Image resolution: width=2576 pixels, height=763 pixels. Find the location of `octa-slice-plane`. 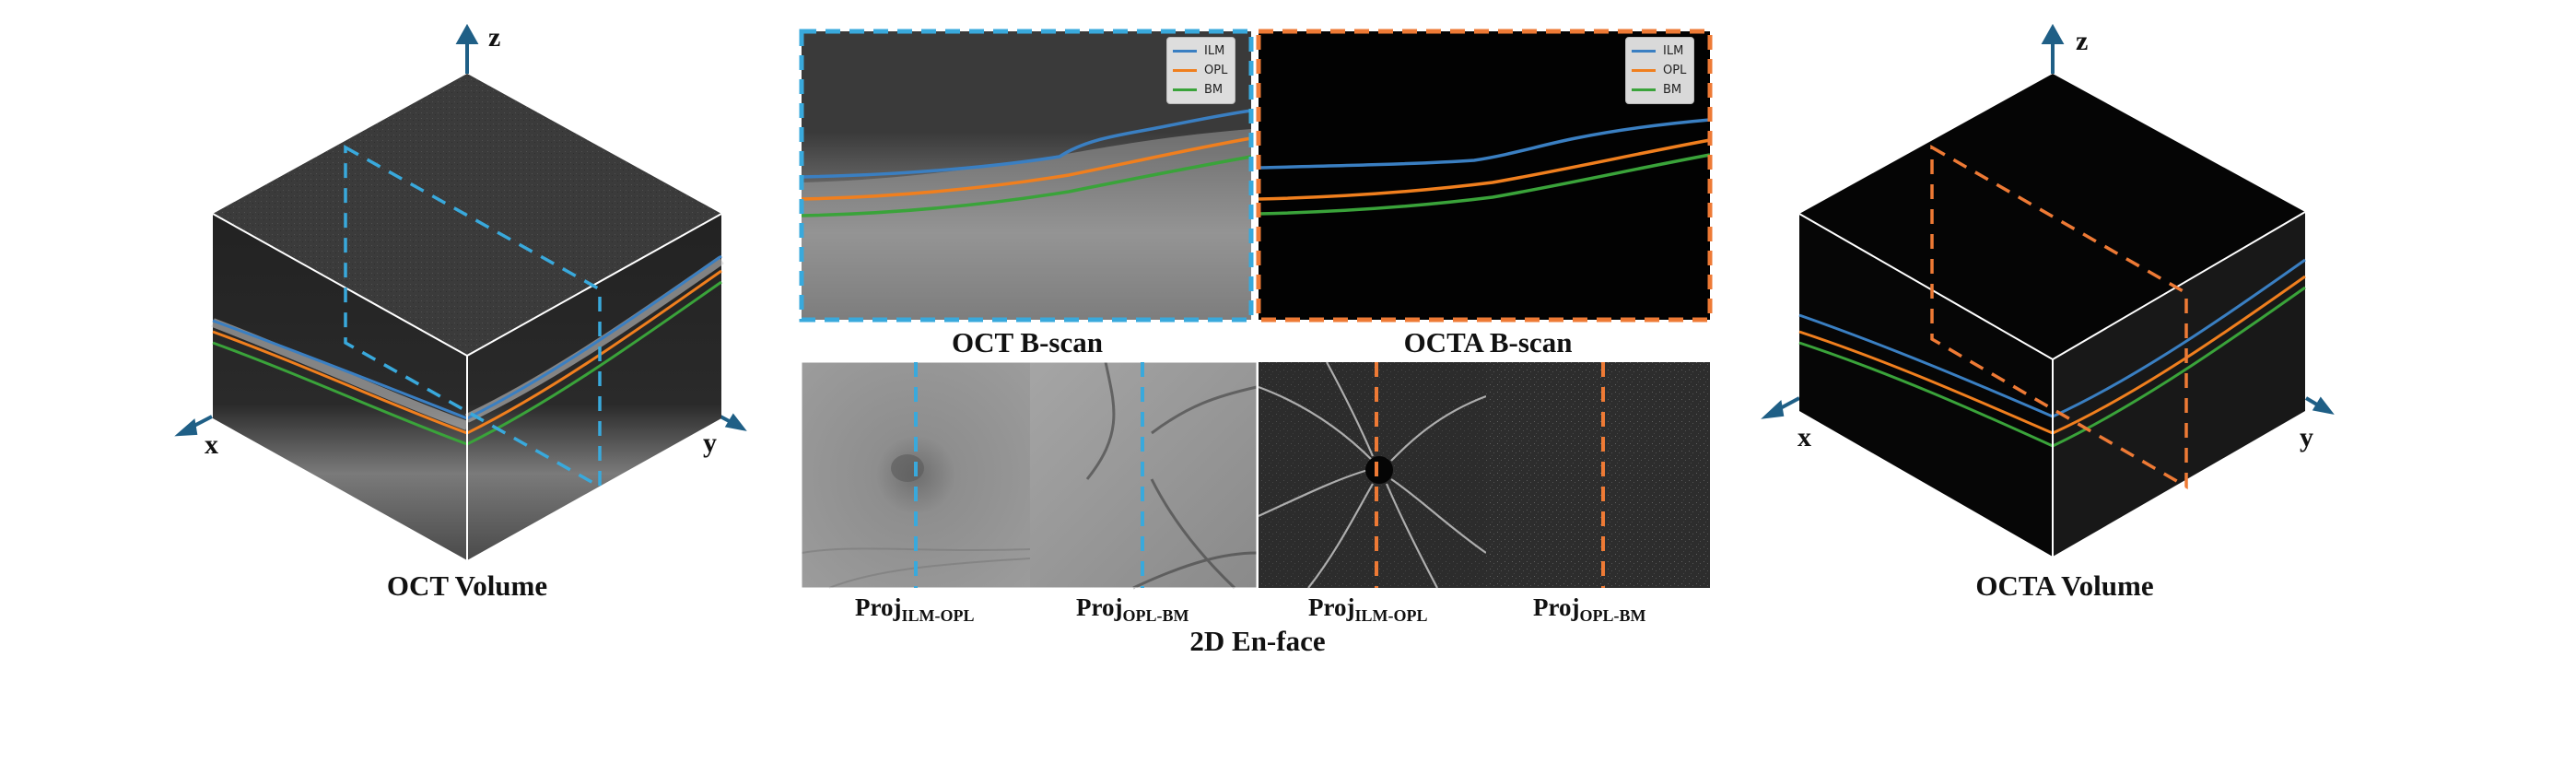

octa-slice-plane is located at coordinates (2059, 317).